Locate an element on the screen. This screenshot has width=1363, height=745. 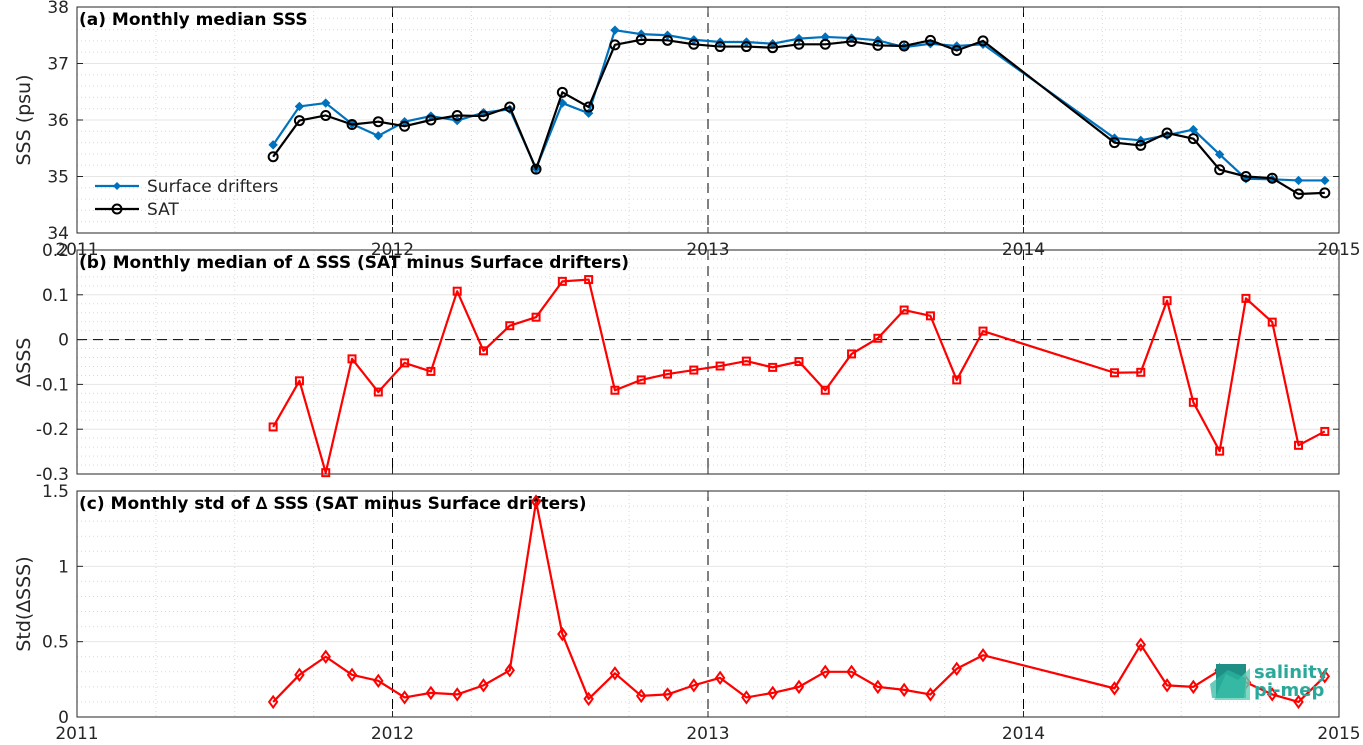
x-tick-label: 2011 is located at coordinates (76, 734).